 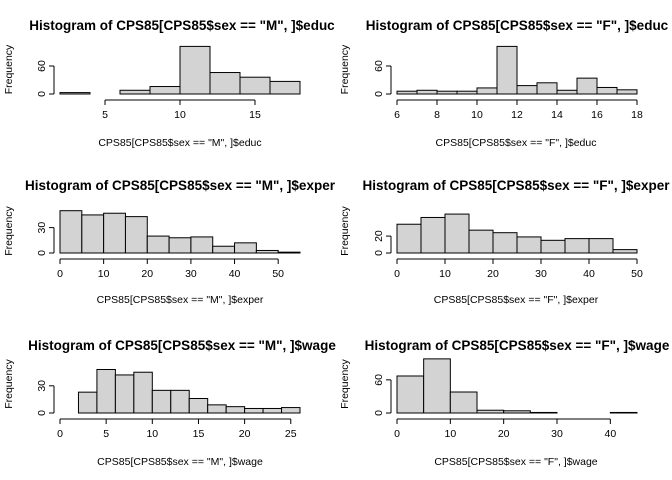 What do you see at coordinates (637, 115) in the screenshot?
I see `x-tick-label: 18` at bounding box center [637, 115].